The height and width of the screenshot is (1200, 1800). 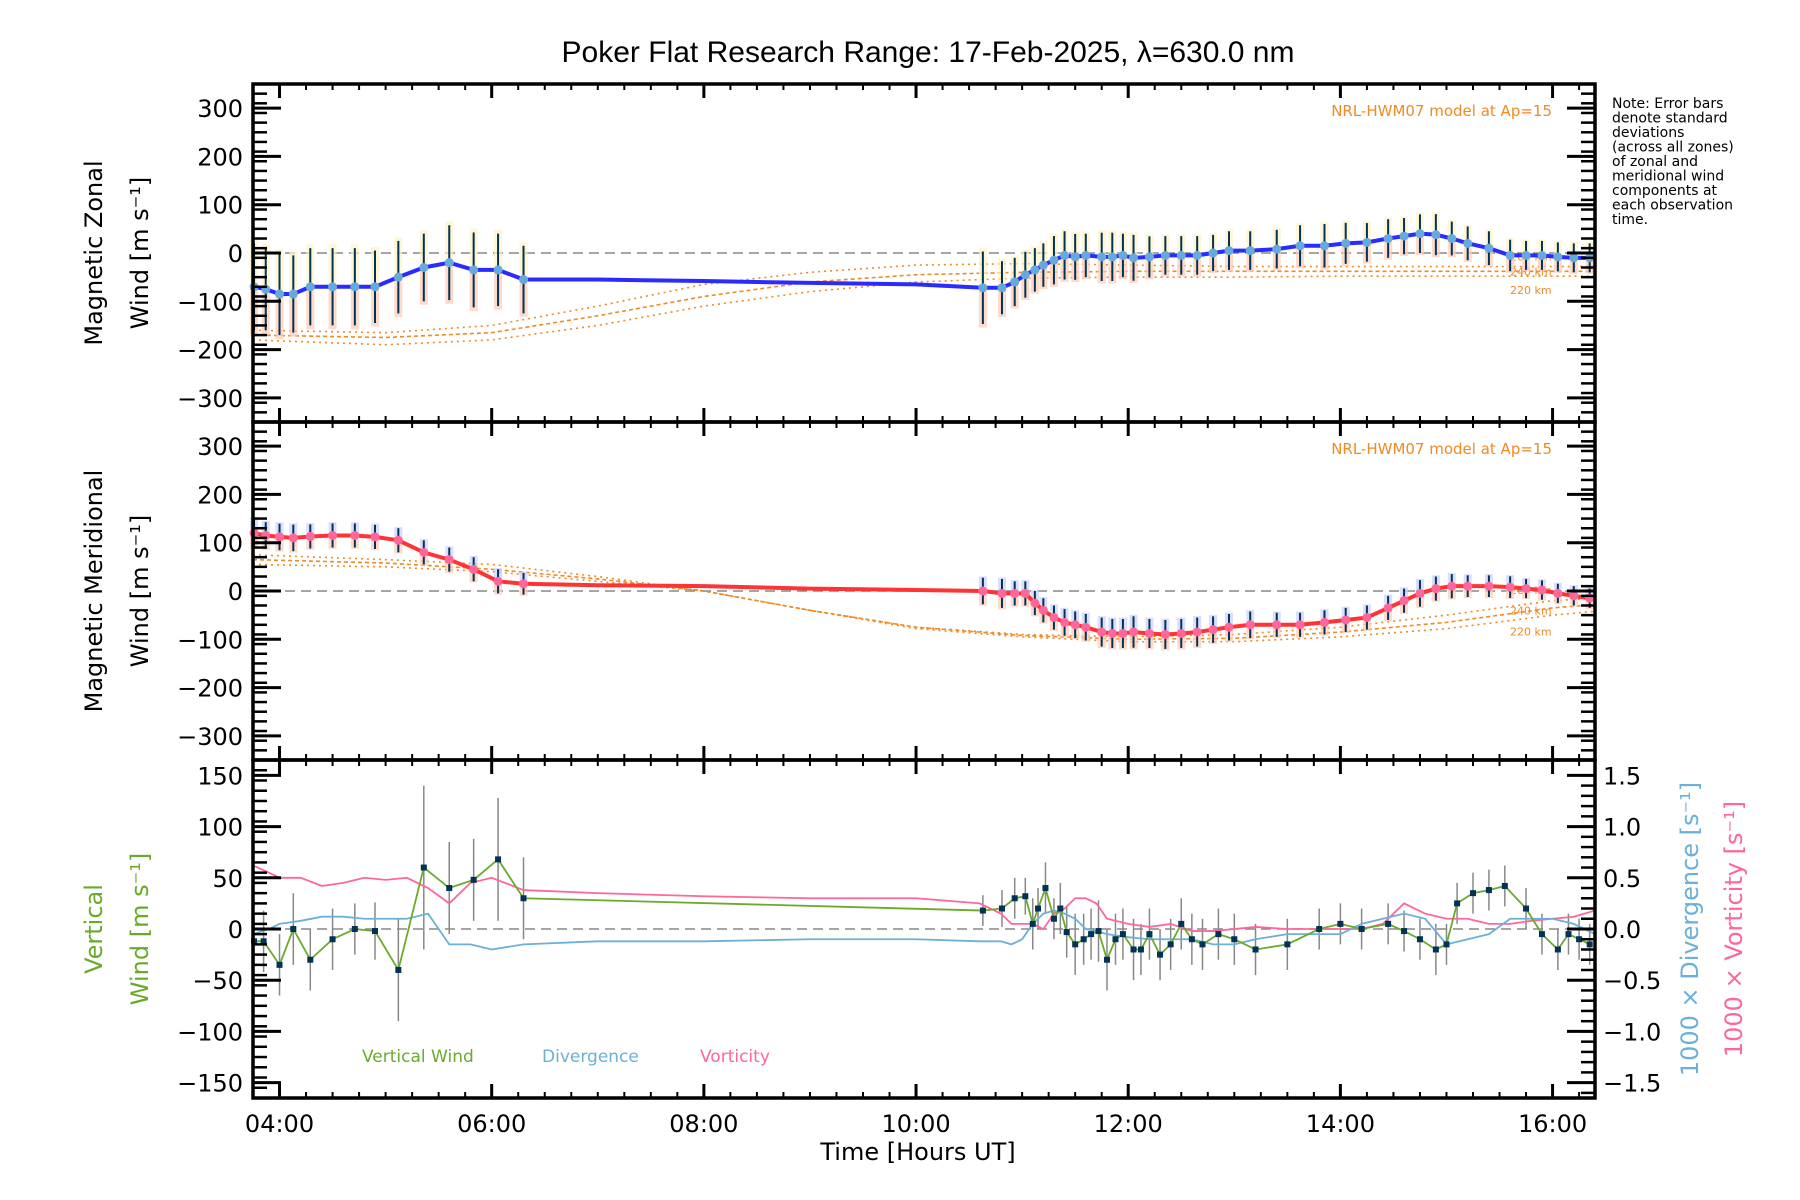 I want to click on y-tick-label: −50, so click(x=217, y=981).